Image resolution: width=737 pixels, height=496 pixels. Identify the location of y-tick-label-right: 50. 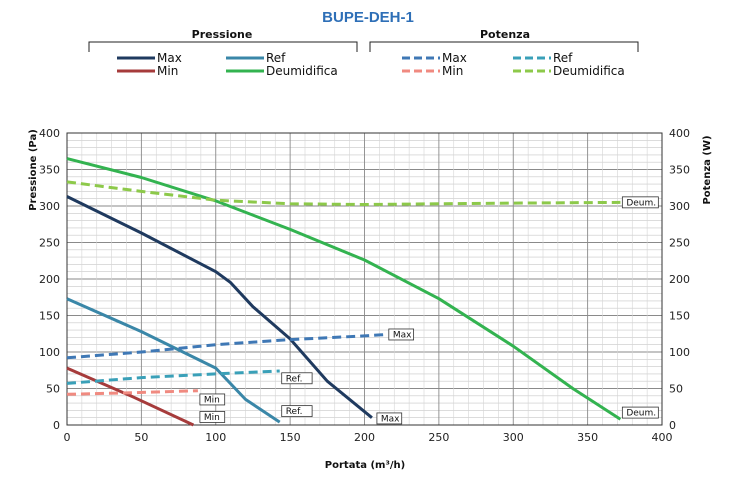
(676, 389).